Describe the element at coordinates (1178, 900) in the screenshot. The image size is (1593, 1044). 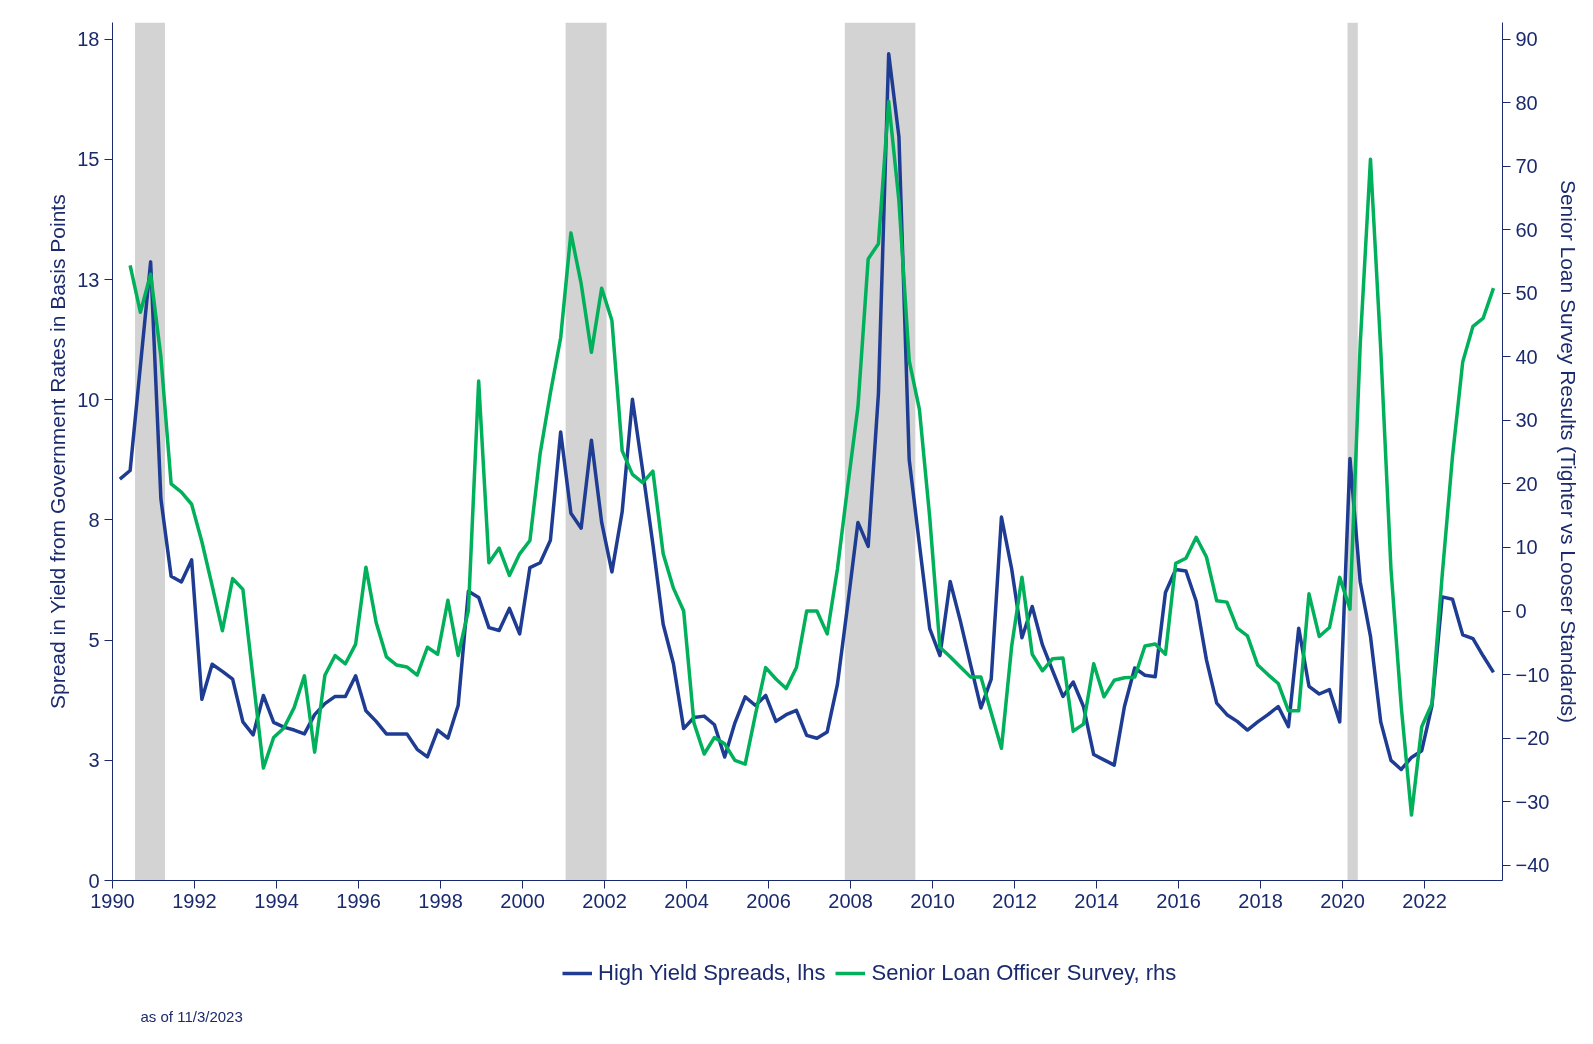
I see `x-tick-label: 2016` at that location.